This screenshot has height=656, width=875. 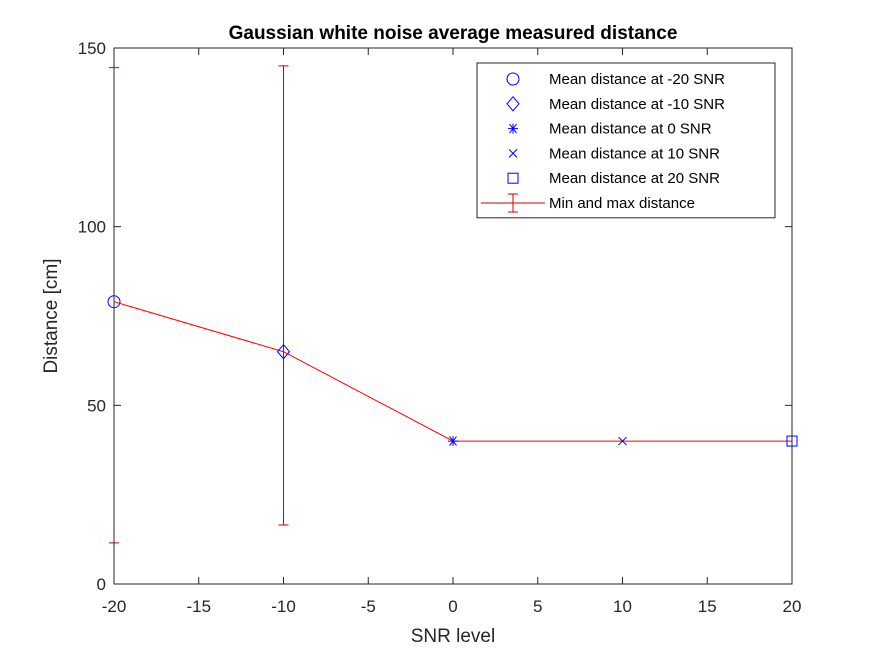 I want to click on legend-diamond-icon, so click(x=513, y=104).